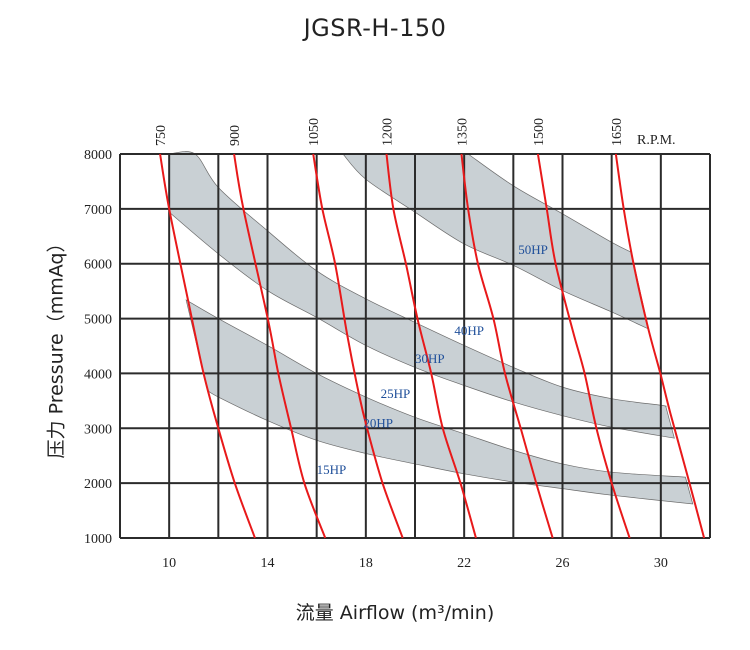  Describe the element at coordinates (469, 330) in the screenshot. I see `hp-label: 40HP` at that location.